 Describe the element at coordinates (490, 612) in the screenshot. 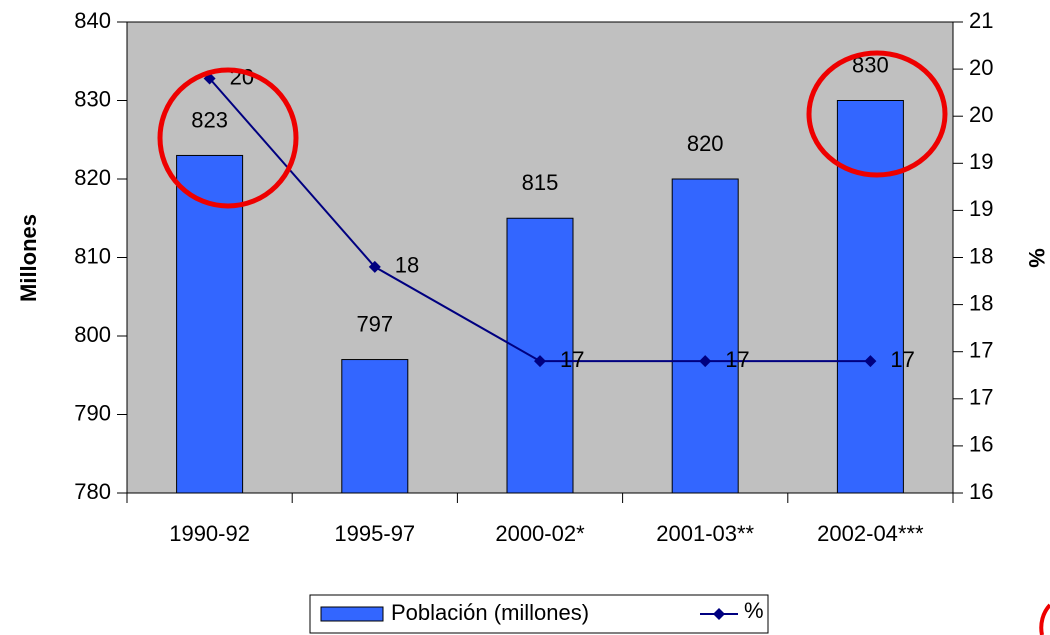

I see `legend-label: Población (millones)` at that location.